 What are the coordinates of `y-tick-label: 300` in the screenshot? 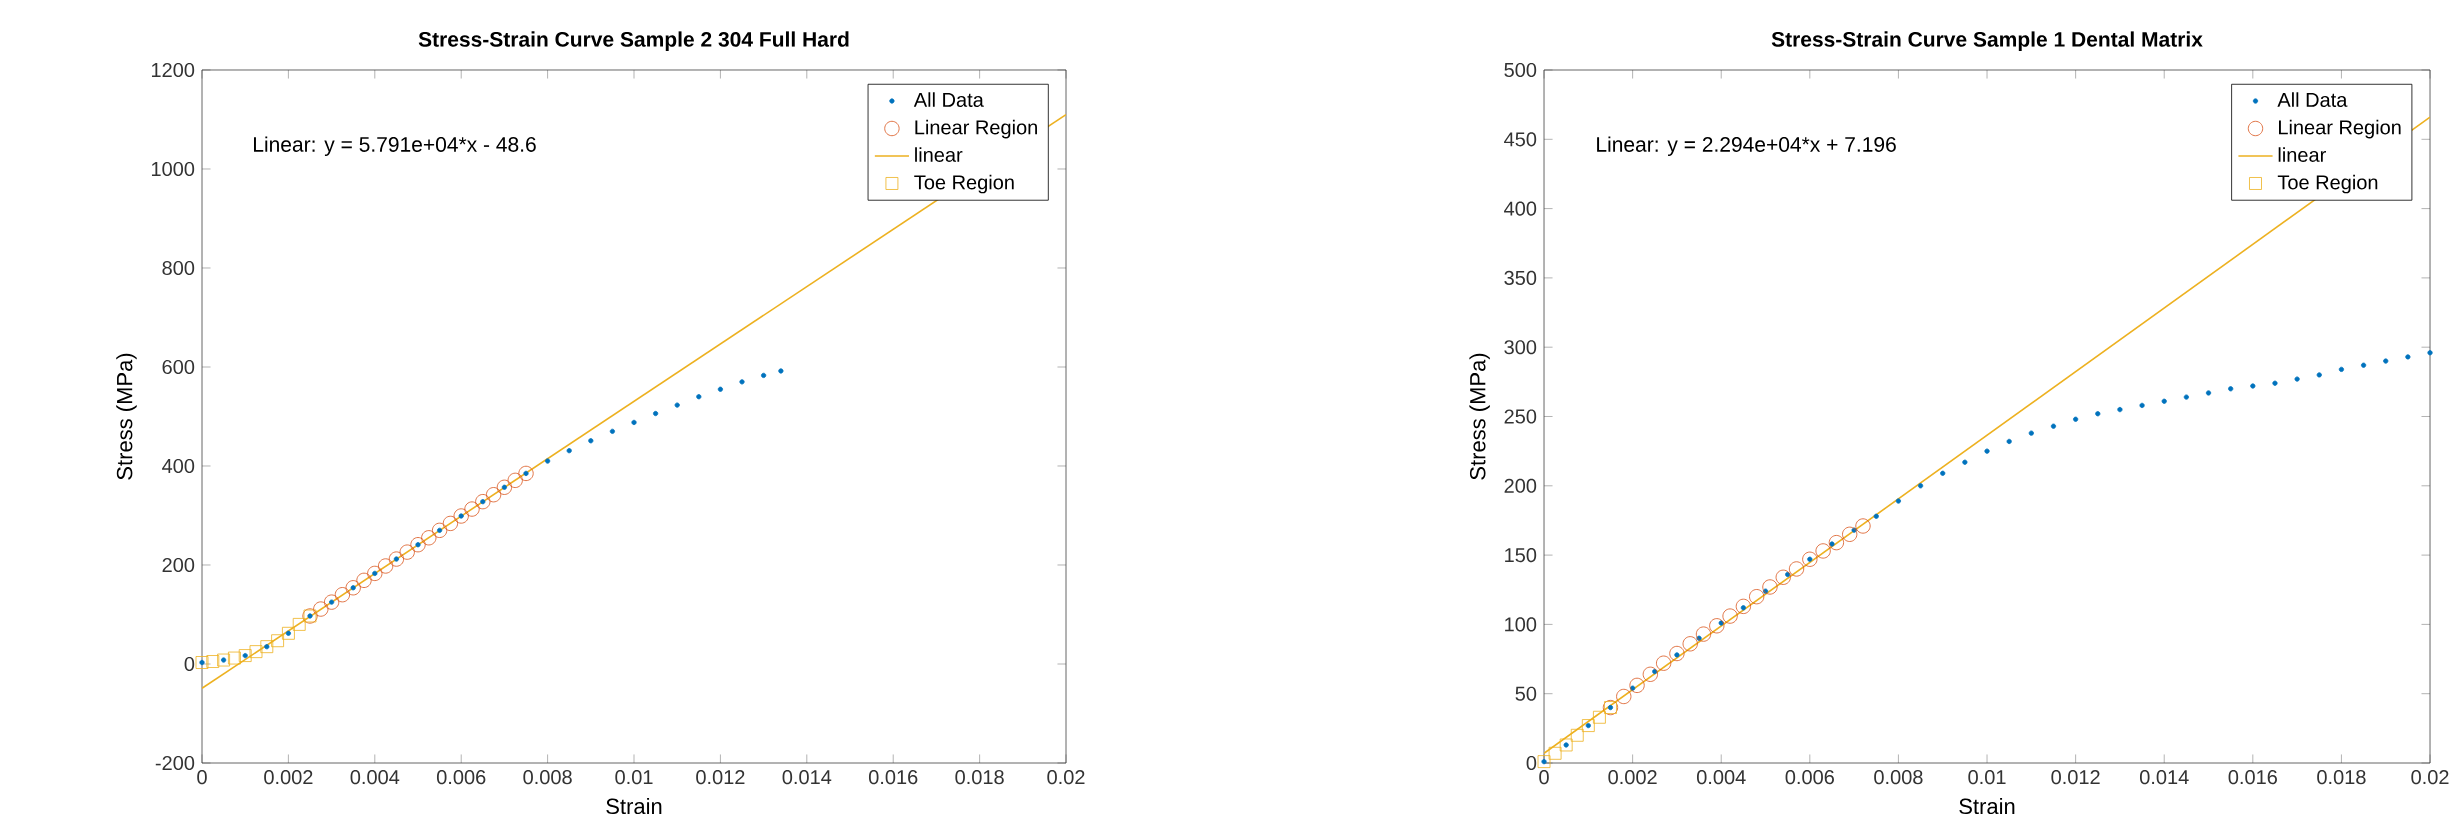 It's located at (1520, 347).